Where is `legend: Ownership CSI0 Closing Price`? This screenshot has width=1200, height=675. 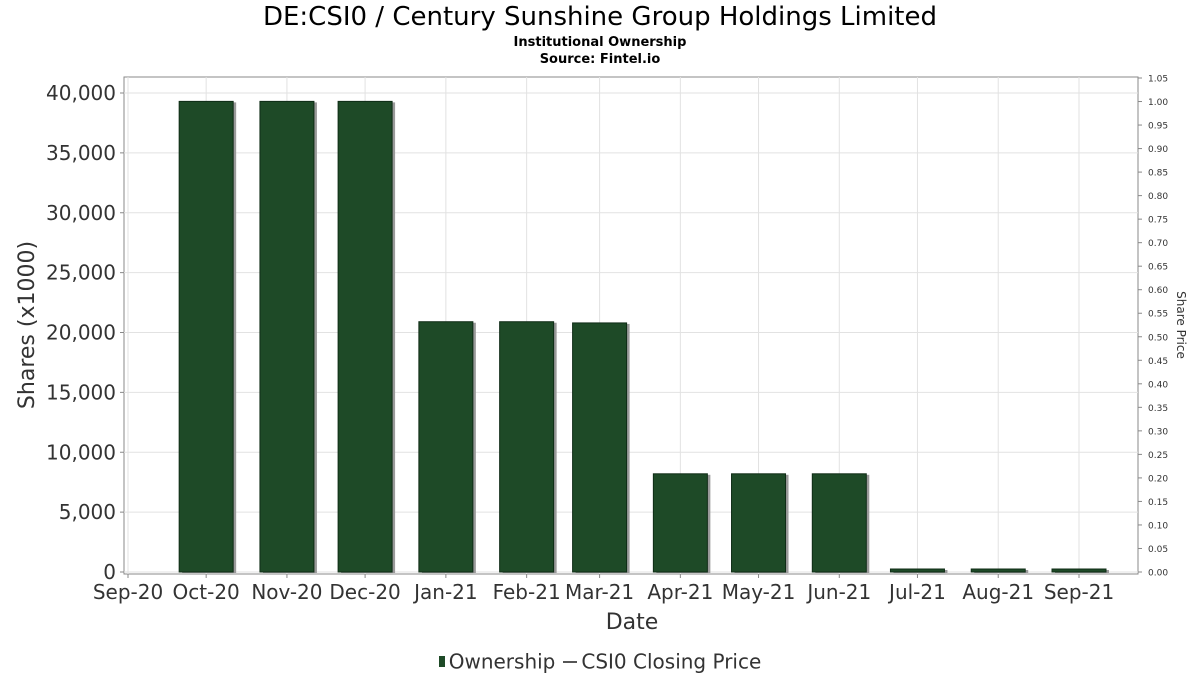
legend: Ownership CSI0 Closing Price is located at coordinates (600, 661).